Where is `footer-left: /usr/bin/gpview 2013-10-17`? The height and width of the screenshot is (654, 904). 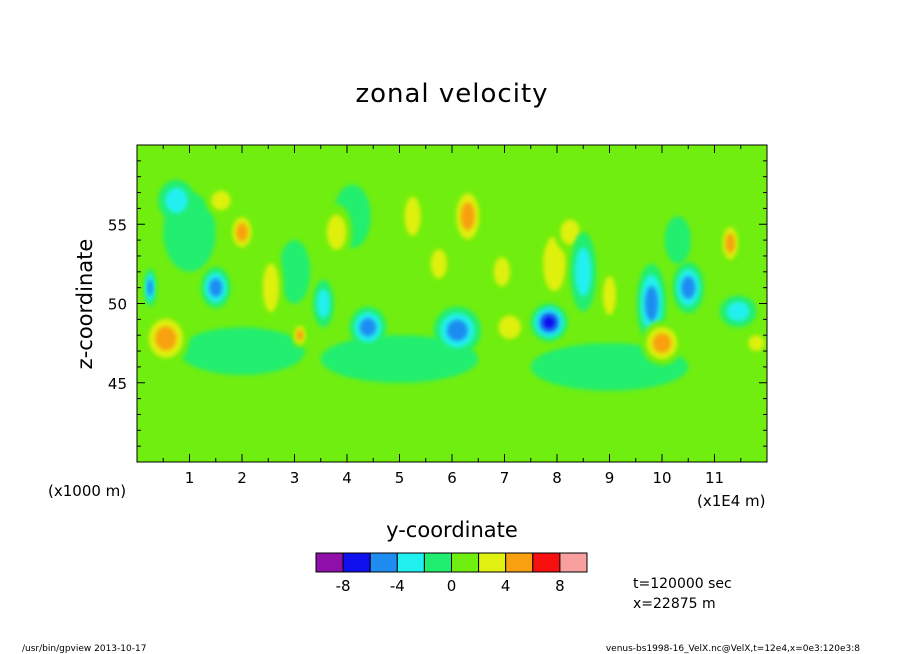
footer-left: /usr/bin/gpview 2013-10-17 is located at coordinates (84, 649).